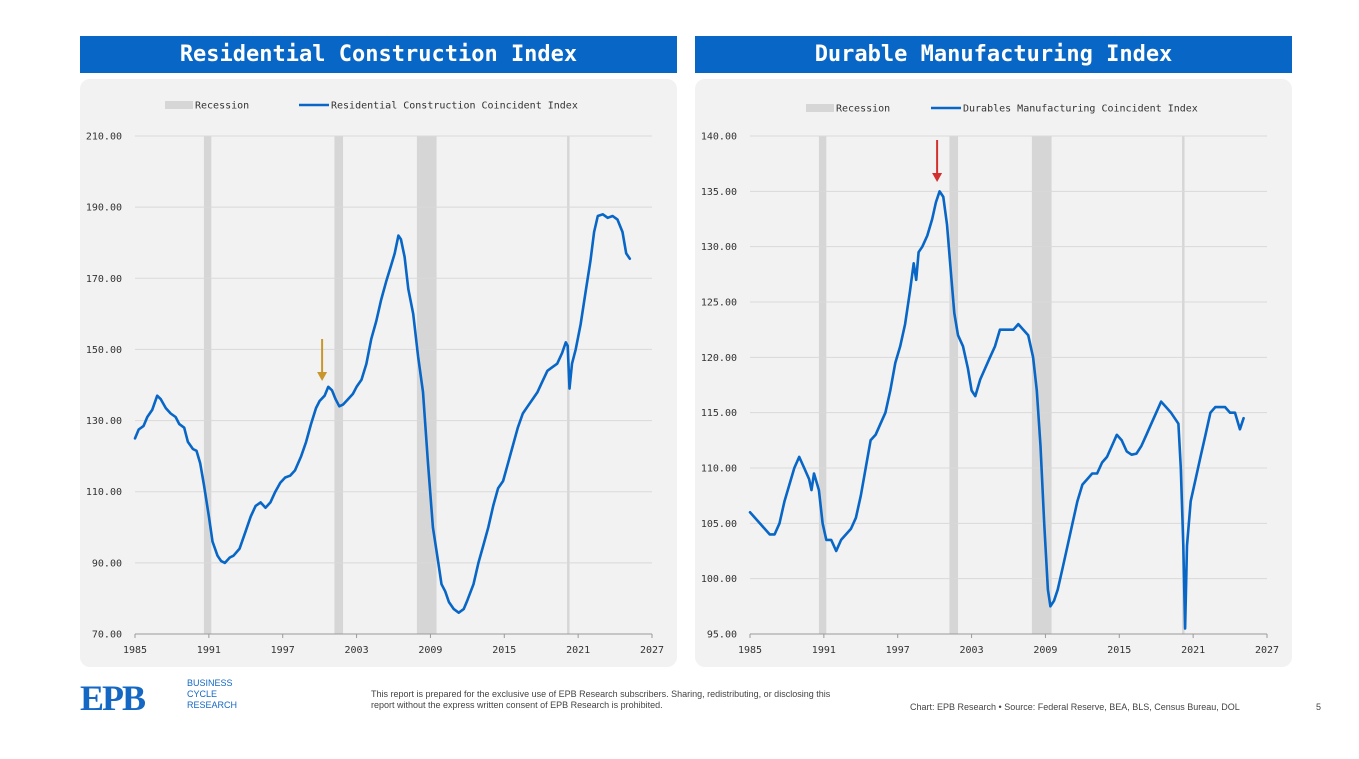 The width and height of the screenshot is (1359, 759). Describe the element at coordinates (104, 137) in the screenshot. I see `y-tick-label: 210.00` at that location.